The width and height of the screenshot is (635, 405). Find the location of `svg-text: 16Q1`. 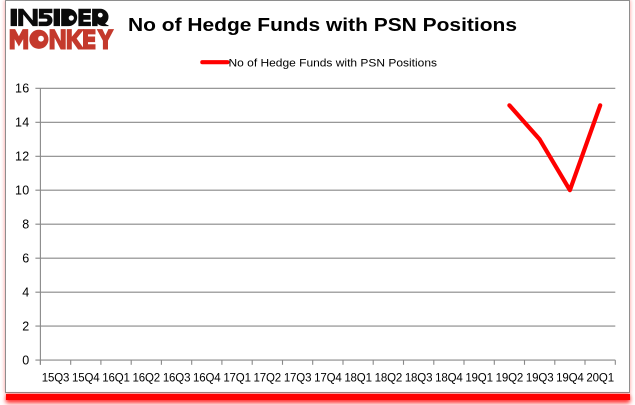

svg-text: 16Q1 is located at coordinates (116, 378).